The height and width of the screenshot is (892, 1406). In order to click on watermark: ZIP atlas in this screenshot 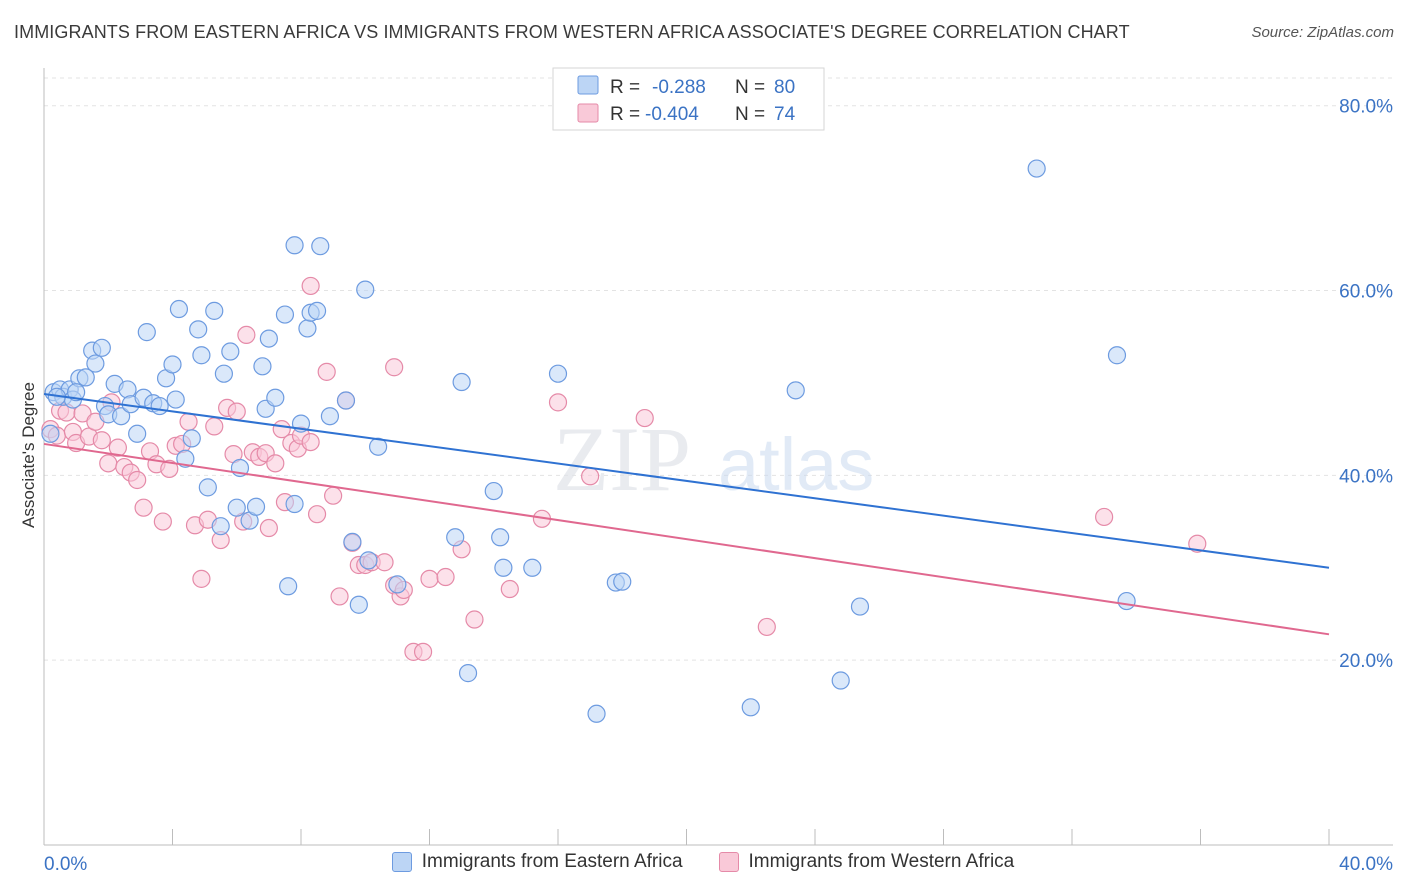, I will do `click(713, 459)`.